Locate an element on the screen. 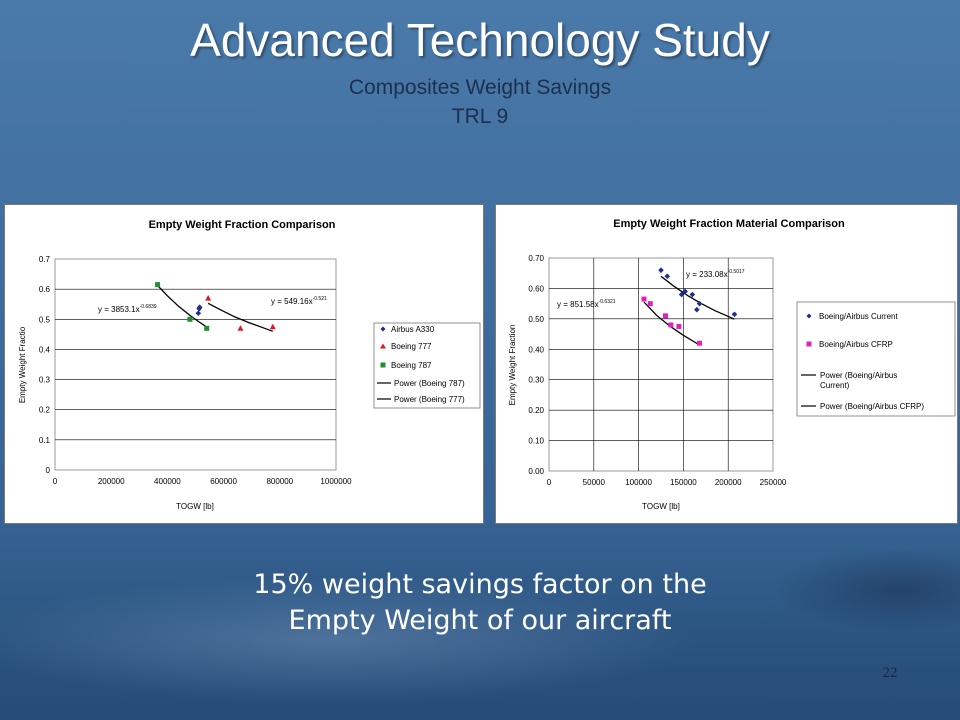 The width and height of the screenshot is (960, 720). slide-title: Advanced Technology Study is located at coordinates (480, 40).